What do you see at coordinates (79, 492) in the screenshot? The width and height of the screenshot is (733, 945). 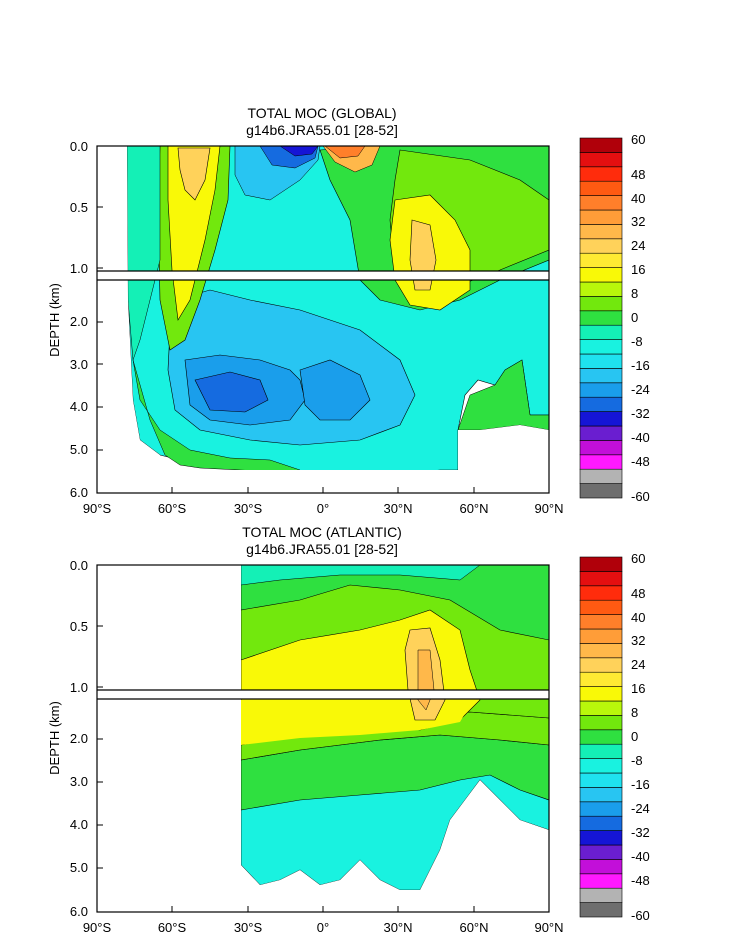 I see `global-ytick-7: 6.0` at bounding box center [79, 492].